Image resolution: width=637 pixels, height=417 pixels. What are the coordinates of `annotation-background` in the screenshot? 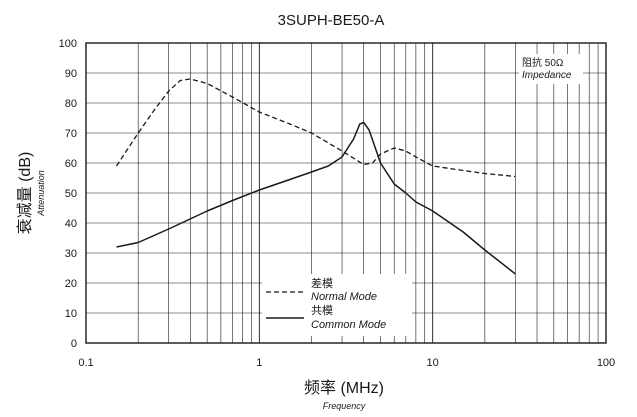 It's located at (551, 69).